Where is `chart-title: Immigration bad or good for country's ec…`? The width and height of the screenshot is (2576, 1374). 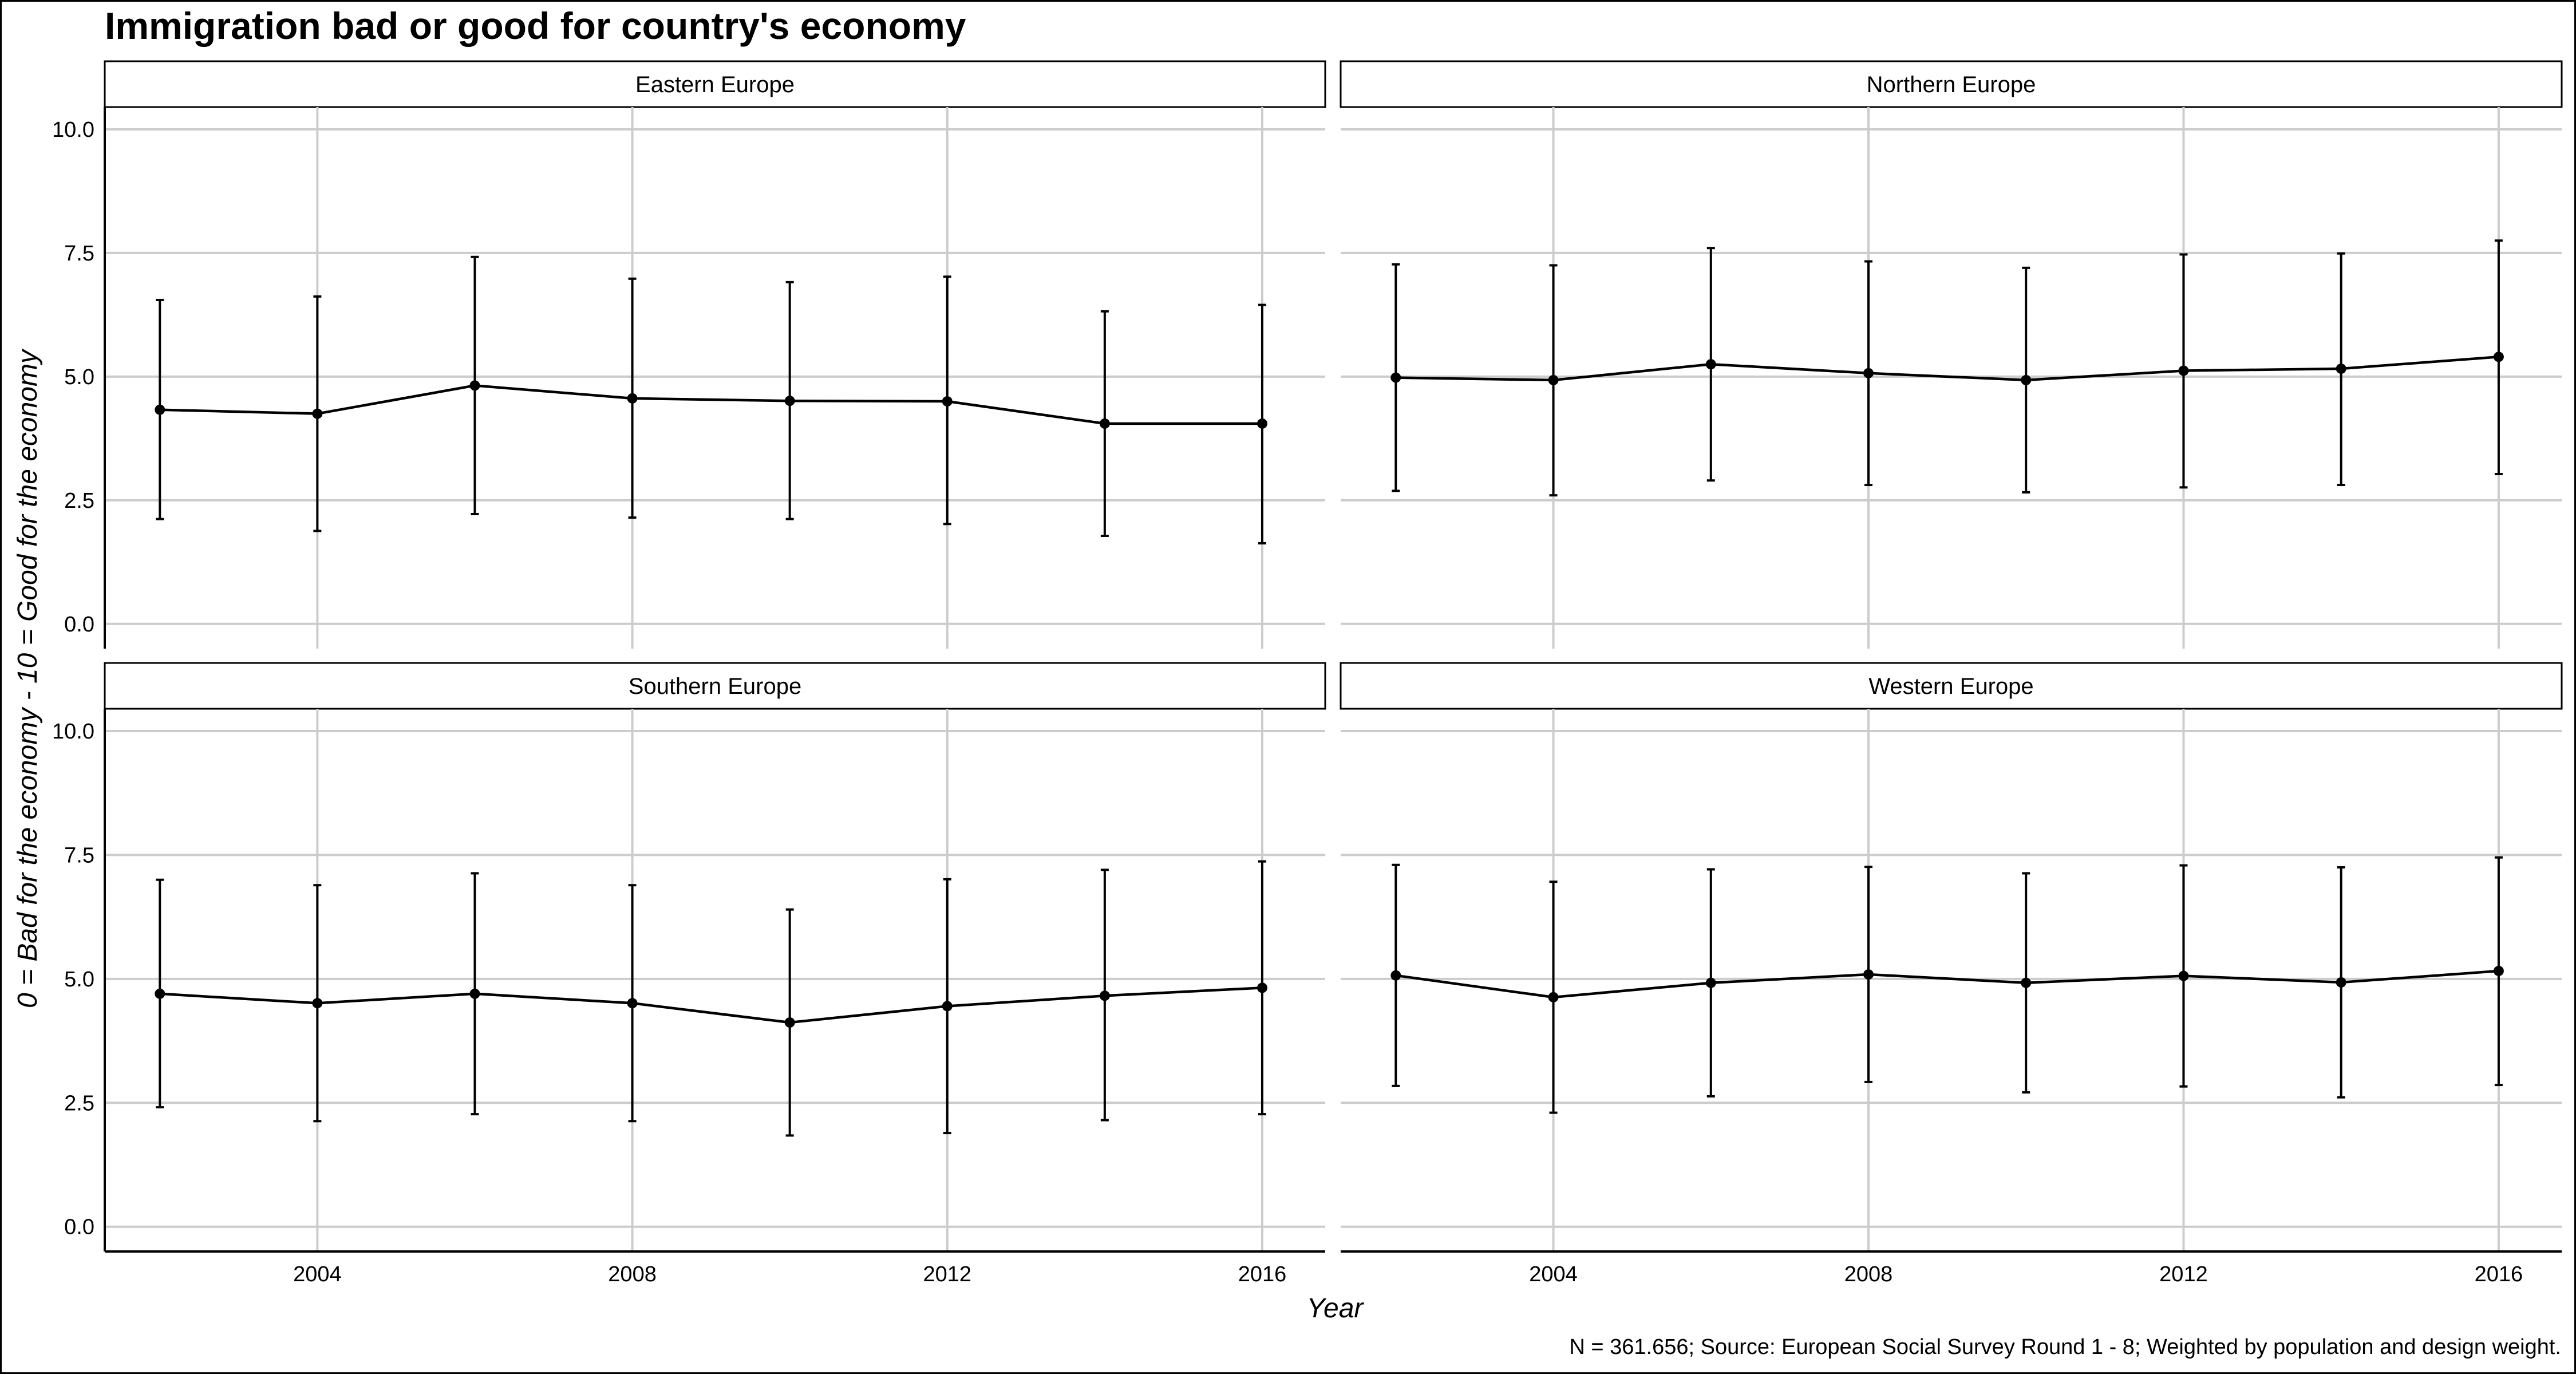
chart-title: Immigration bad or good for country's ec… is located at coordinates (535, 26).